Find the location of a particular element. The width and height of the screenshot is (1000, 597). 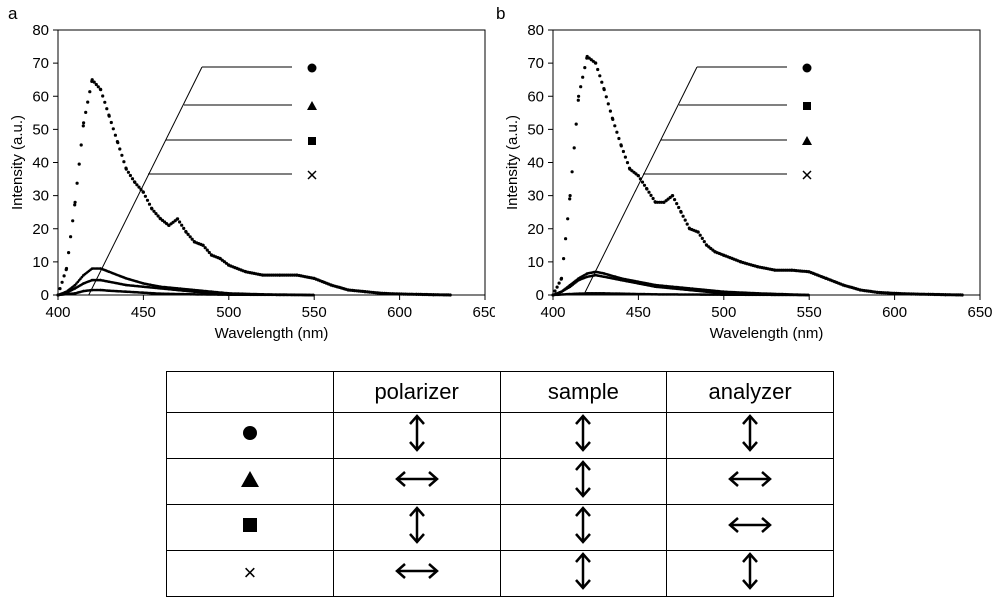

chart-a-xtick-label: 550 is located at coordinates (314, 312).